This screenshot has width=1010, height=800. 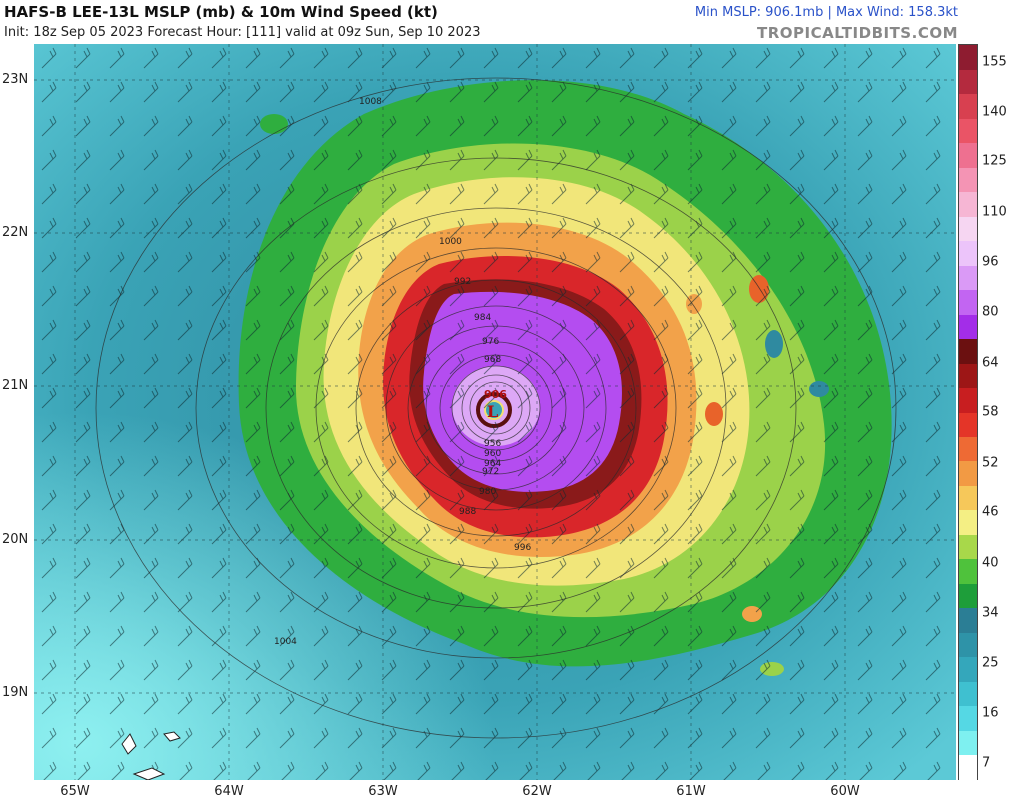 What do you see at coordinates (15, 232) in the screenshot?
I see `lat-label-22n: 22N` at bounding box center [15, 232].